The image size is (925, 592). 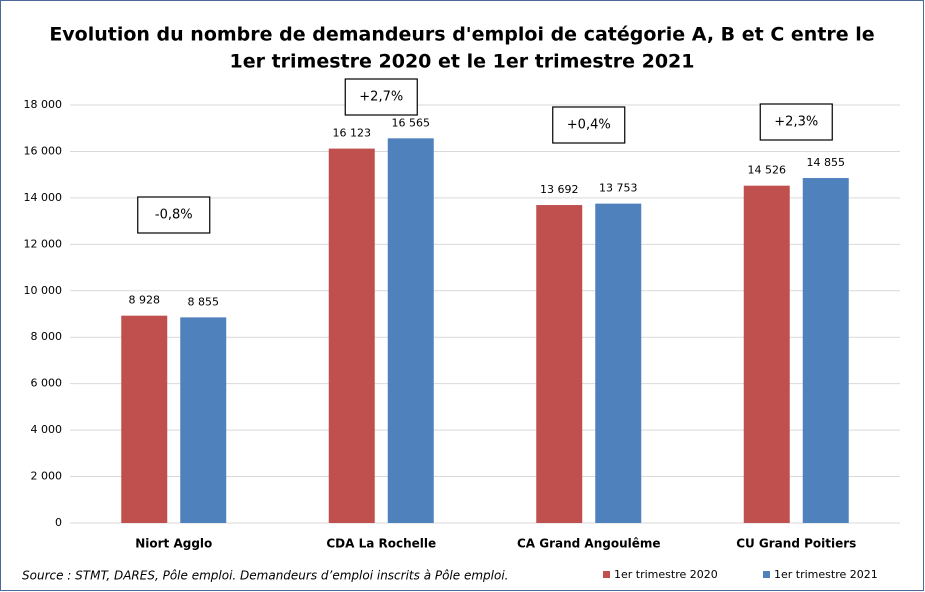 I want to click on y-tick-label: 0, so click(x=58, y=522).